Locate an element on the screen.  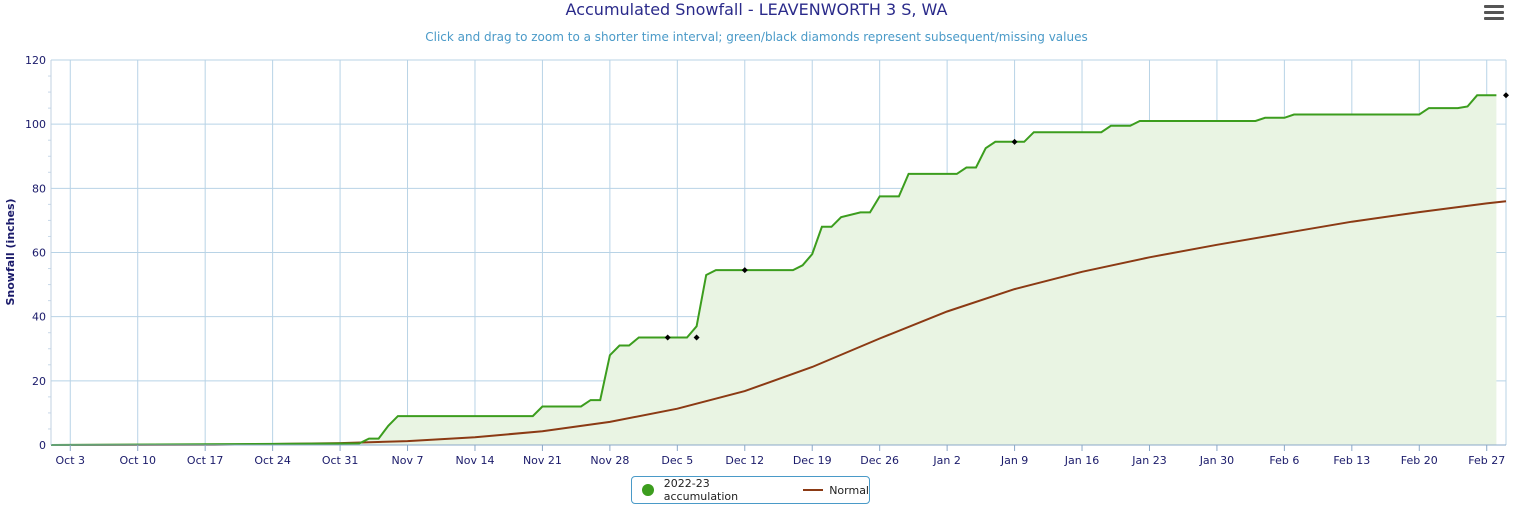
legend-label-accumulation: 2022-23 accumulation is located at coordinates (724, 490).